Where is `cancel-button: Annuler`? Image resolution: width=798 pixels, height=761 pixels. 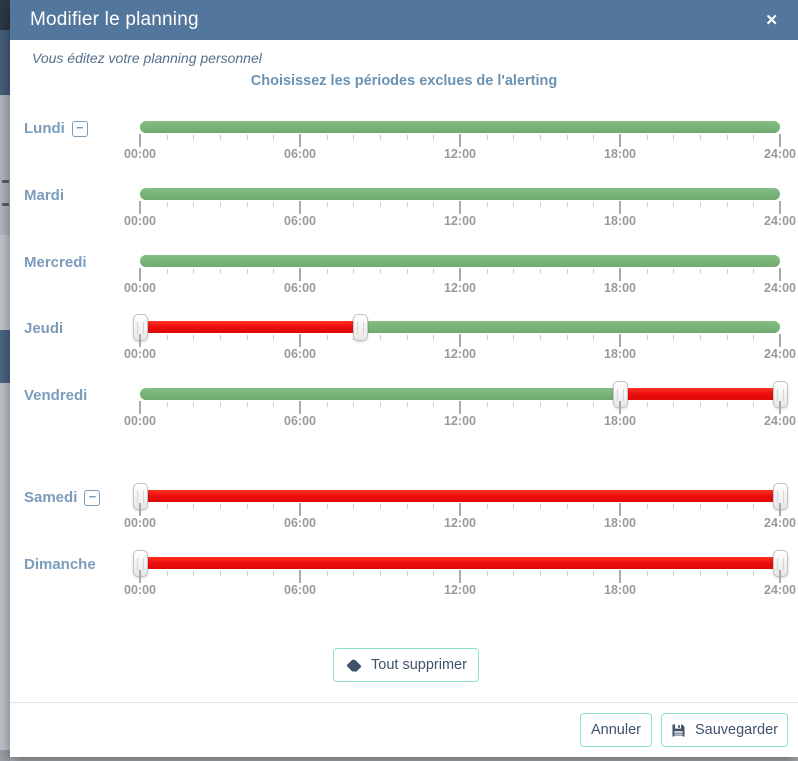 cancel-button: Annuler is located at coordinates (616, 730).